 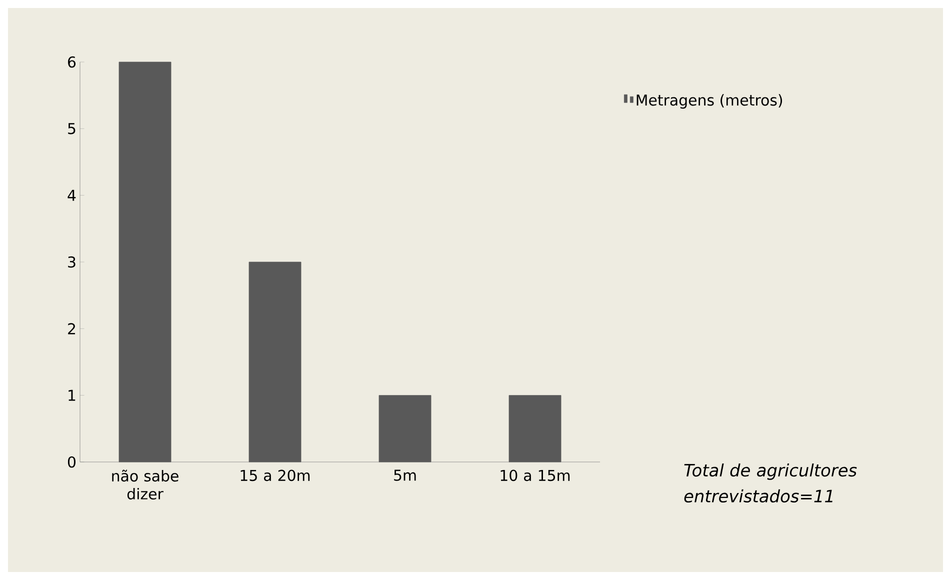 What do you see at coordinates (770, 483) in the screenshot?
I see `text: Total de agricultores entrevistados=11` at bounding box center [770, 483].